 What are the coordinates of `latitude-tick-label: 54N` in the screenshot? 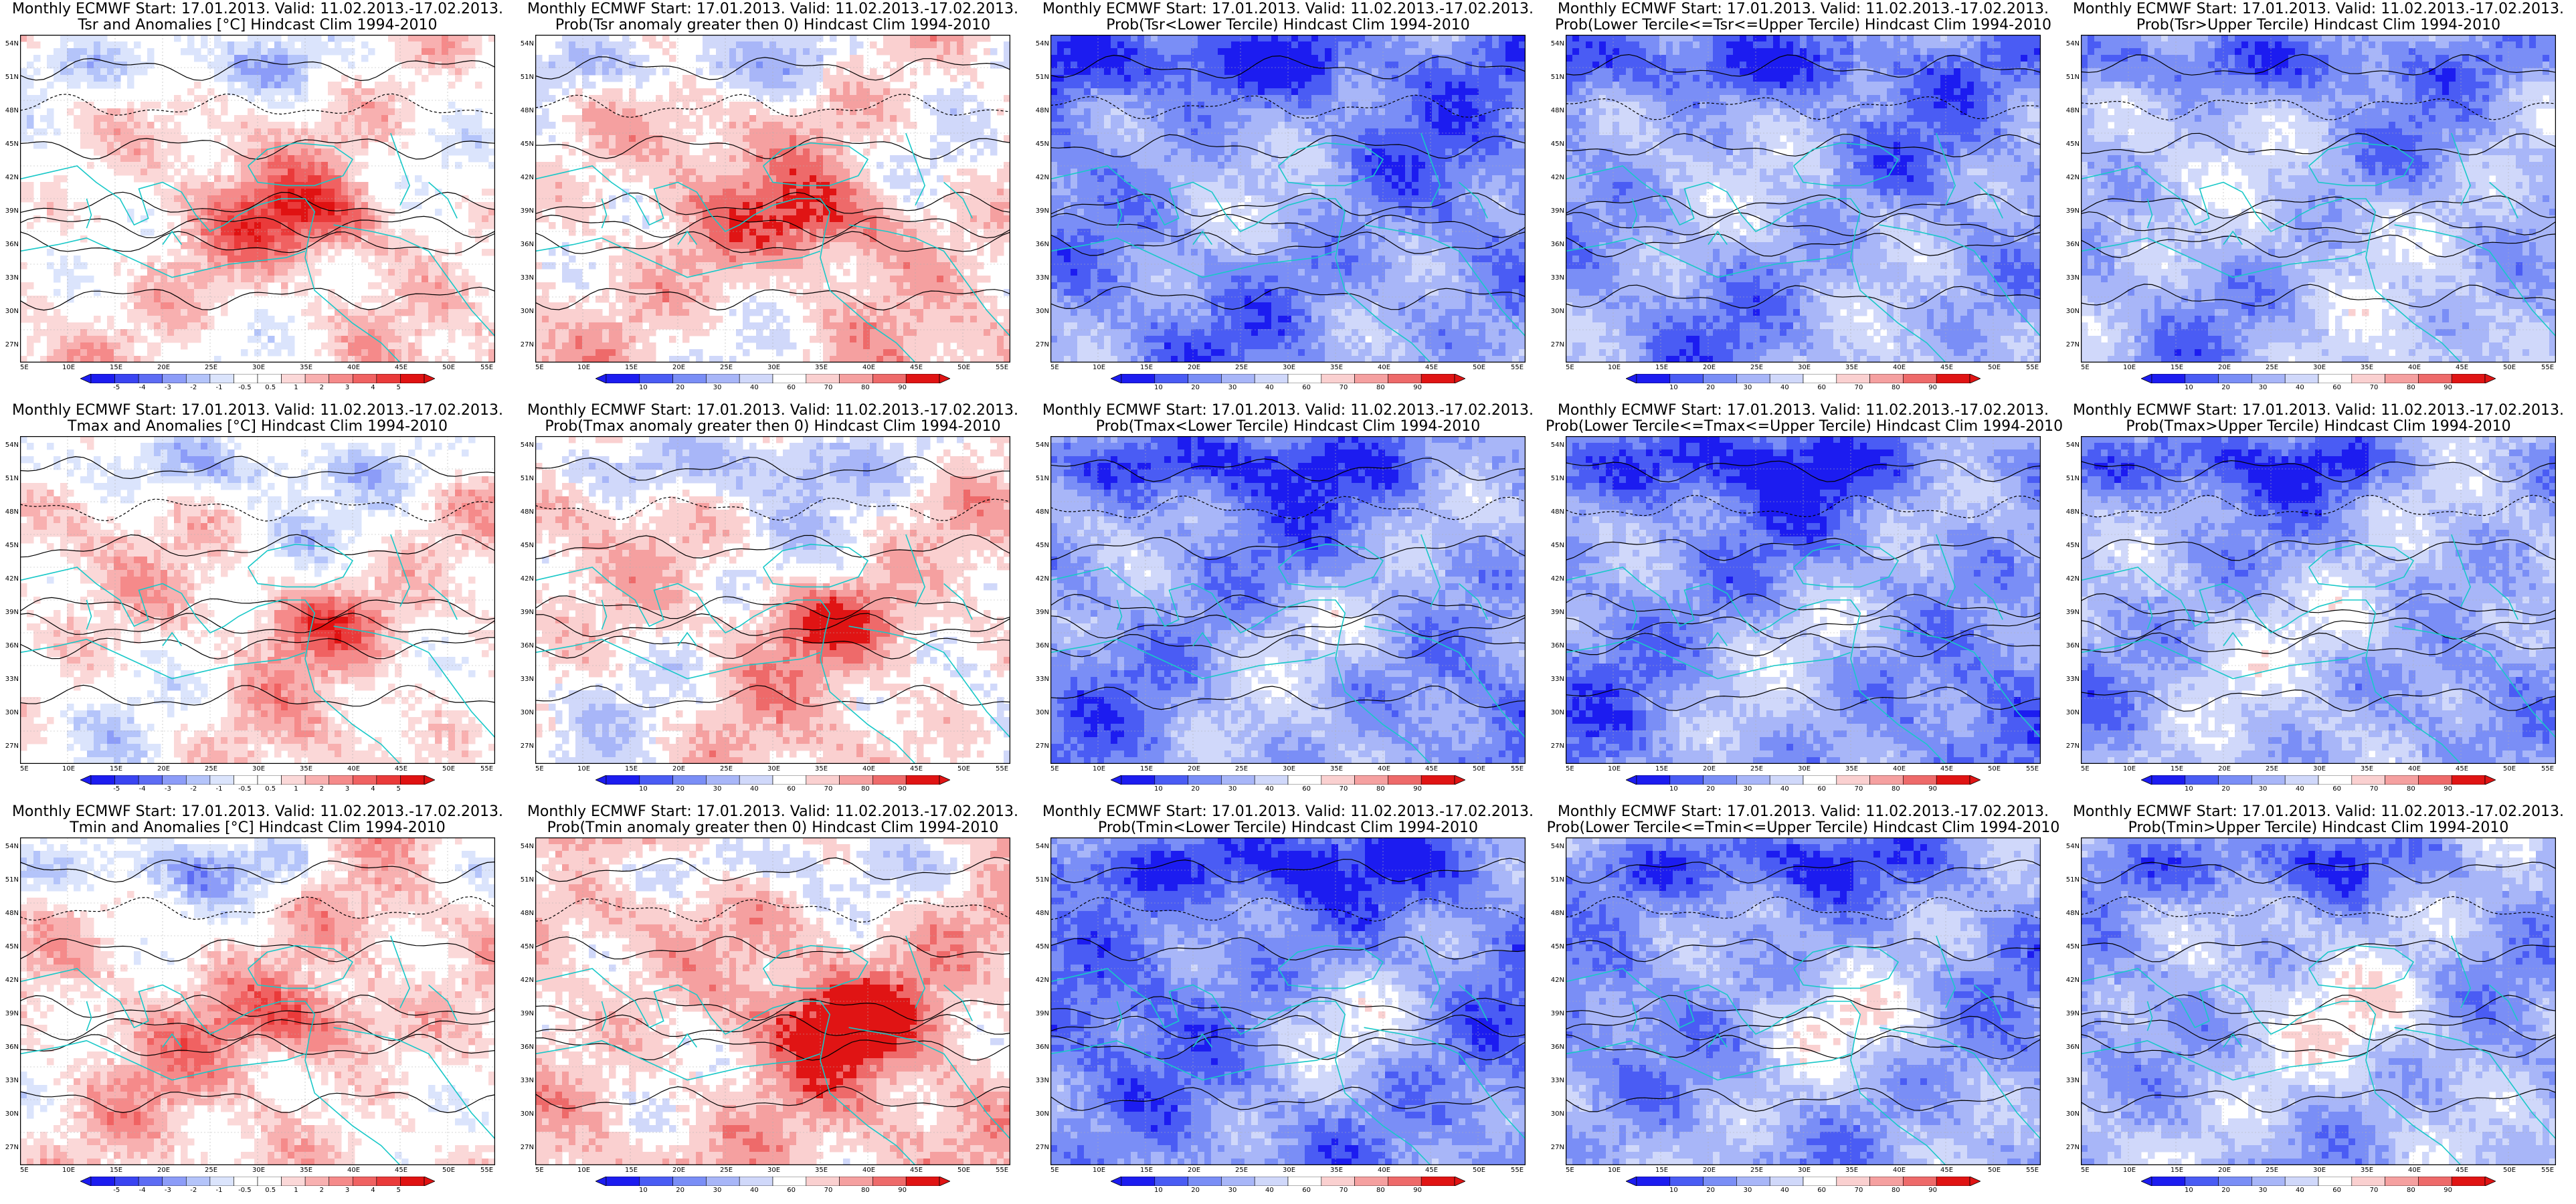 It's located at (1557, 43).